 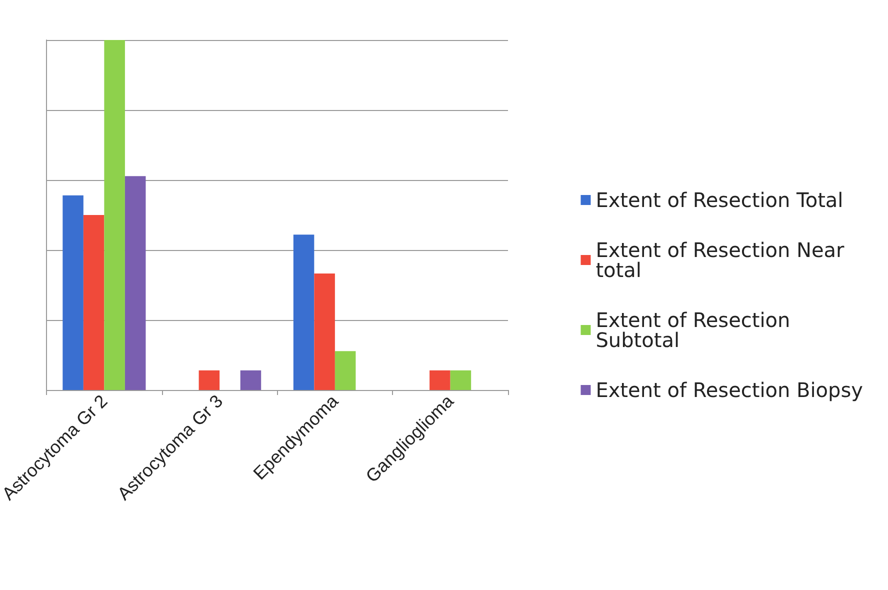 What do you see at coordinates (723, 260) in the screenshot?
I see `legend-label: Extent of Resection Near total` at bounding box center [723, 260].